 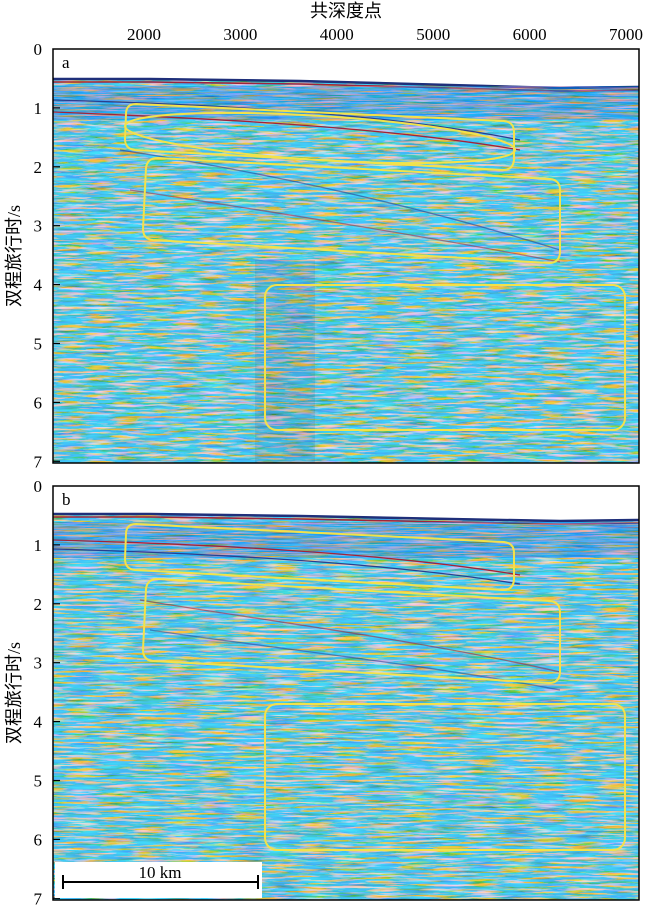 What do you see at coordinates (351, 210) in the screenshot?
I see `panel-a-box-middle` at bounding box center [351, 210].